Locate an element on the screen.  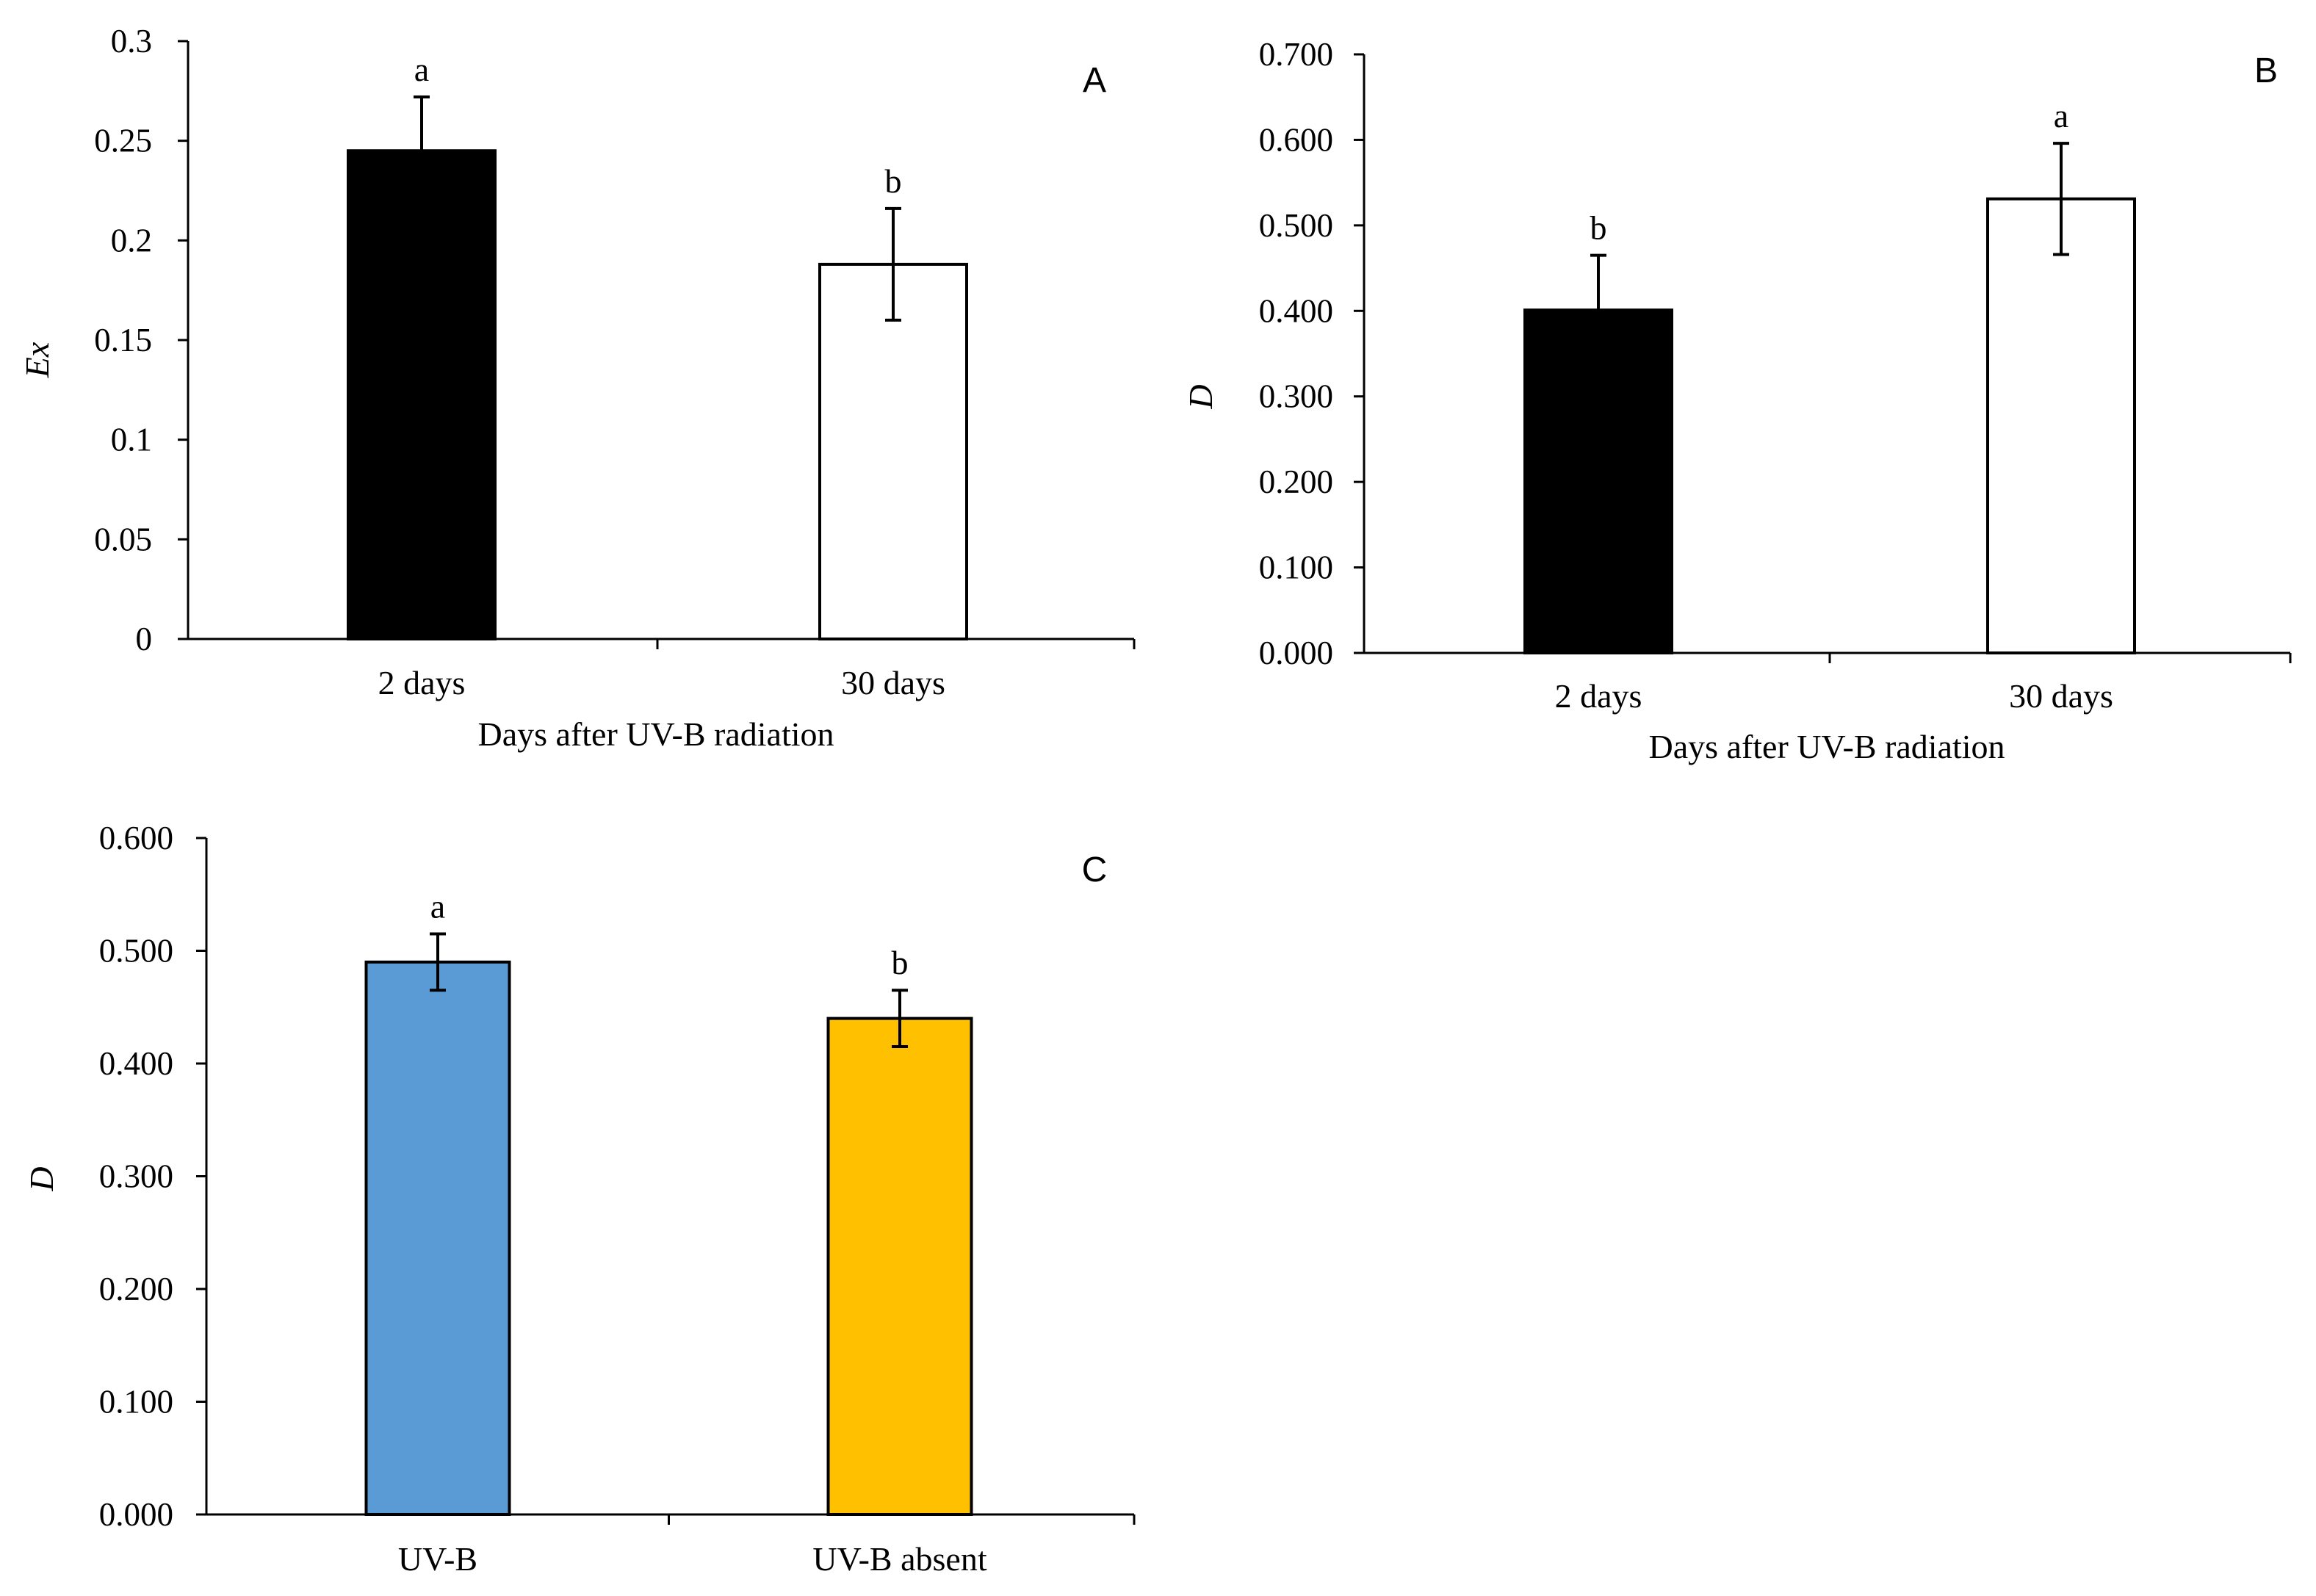
panel-letter: C is located at coordinates (1095, 870).